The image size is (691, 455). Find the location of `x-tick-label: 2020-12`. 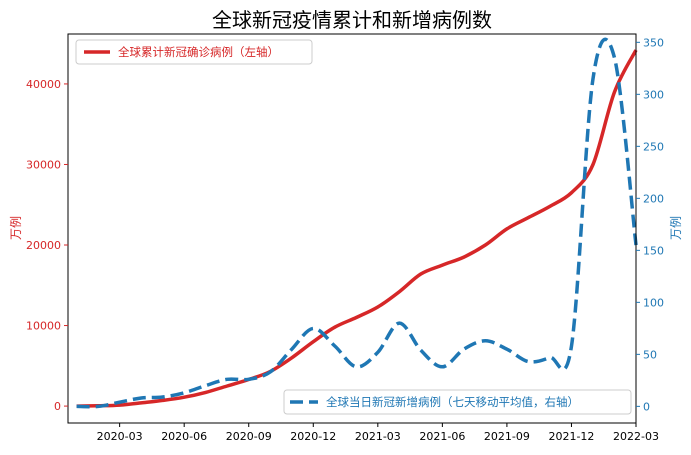

x-tick-label: 2020-12 is located at coordinates (313, 436).